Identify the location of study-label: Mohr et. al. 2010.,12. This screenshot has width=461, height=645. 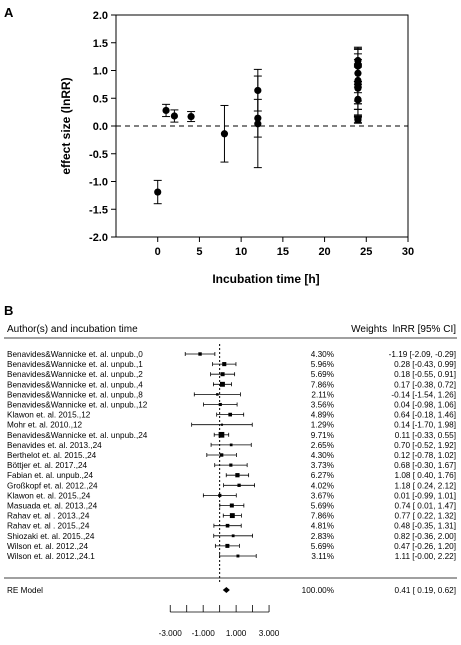
(45, 425).